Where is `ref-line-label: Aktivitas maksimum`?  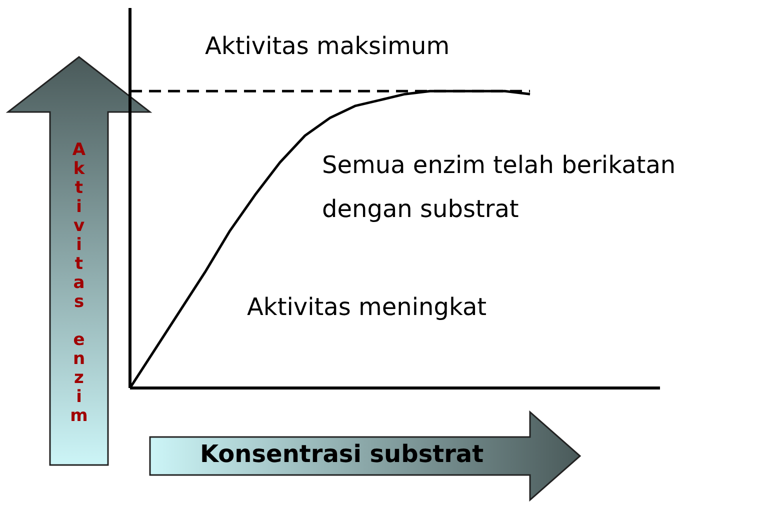 ref-line-label: Aktivitas maksimum is located at coordinates (327, 46).